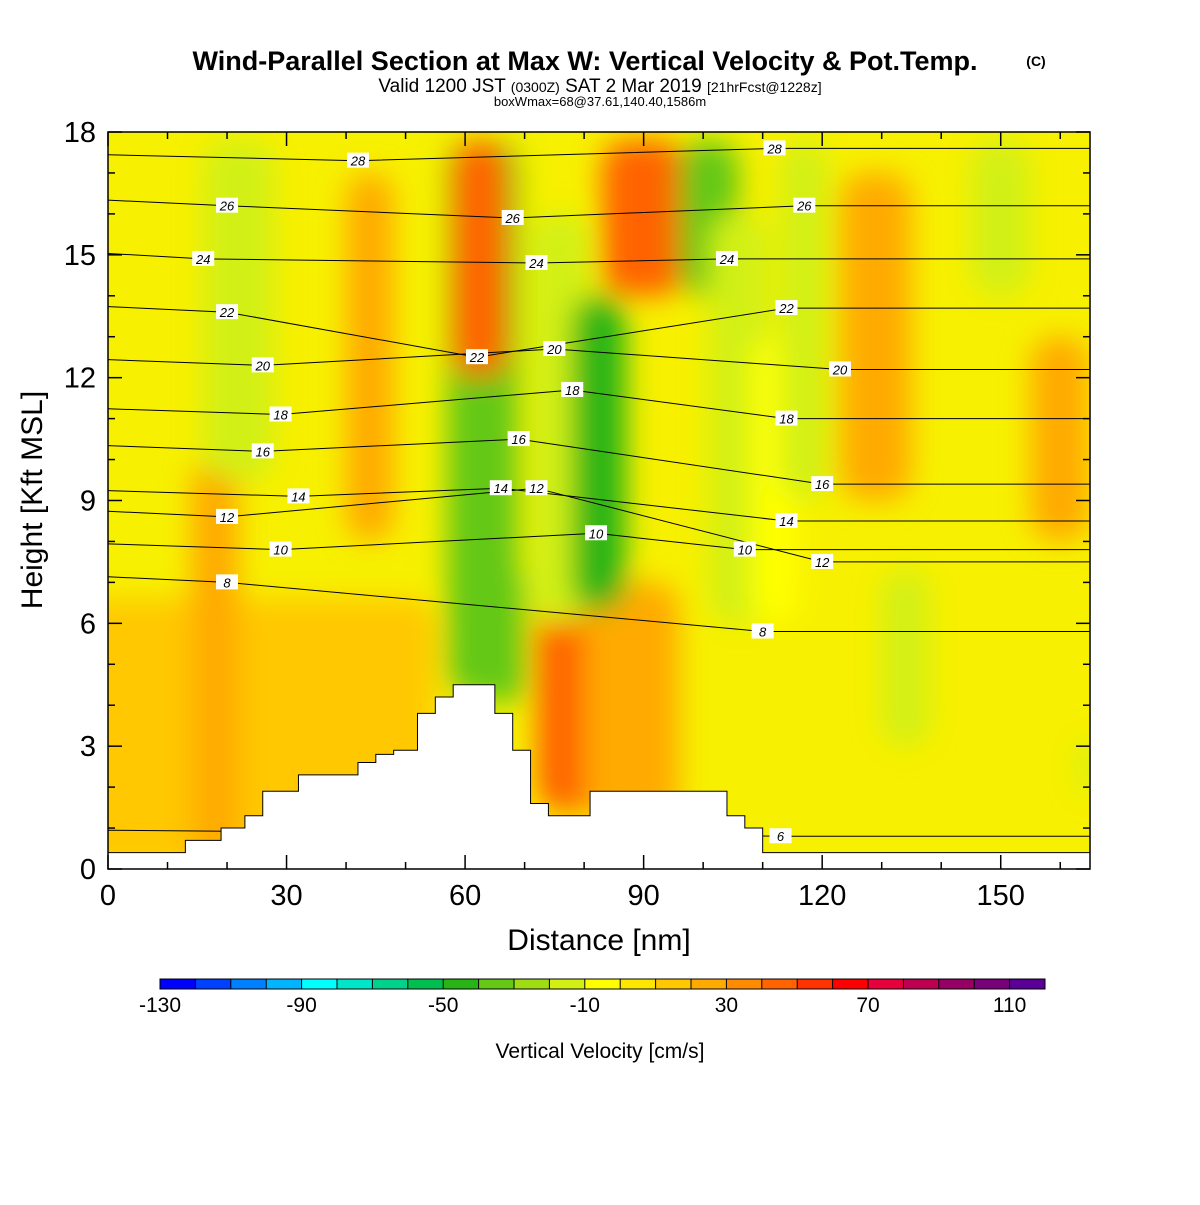 The width and height of the screenshot is (1200, 1205). What do you see at coordinates (88, 870) in the screenshot?
I see `y-tick-label: 0` at bounding box center [88, 870].